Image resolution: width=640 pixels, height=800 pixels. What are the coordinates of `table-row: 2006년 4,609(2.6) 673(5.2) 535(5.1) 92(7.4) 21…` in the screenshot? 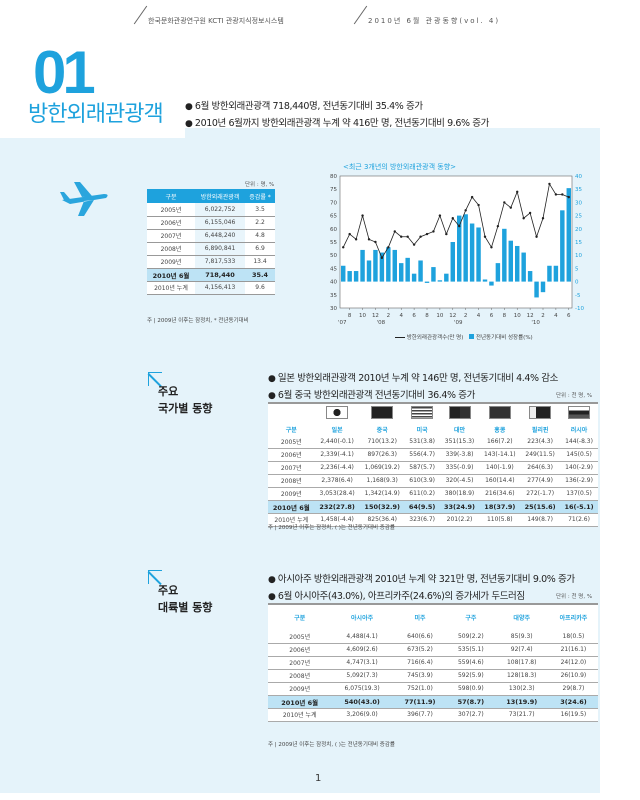 It's located at (433, 650).